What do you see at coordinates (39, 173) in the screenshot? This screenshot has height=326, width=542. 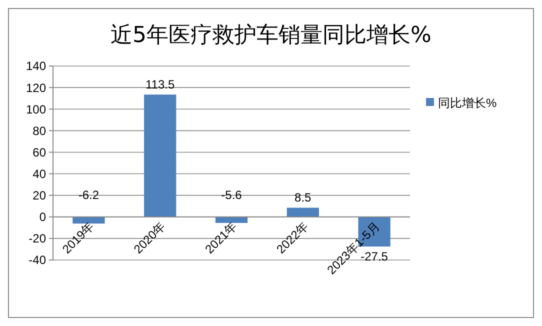 I see `y-tick-label: 40` at bounding box center [39, 173].